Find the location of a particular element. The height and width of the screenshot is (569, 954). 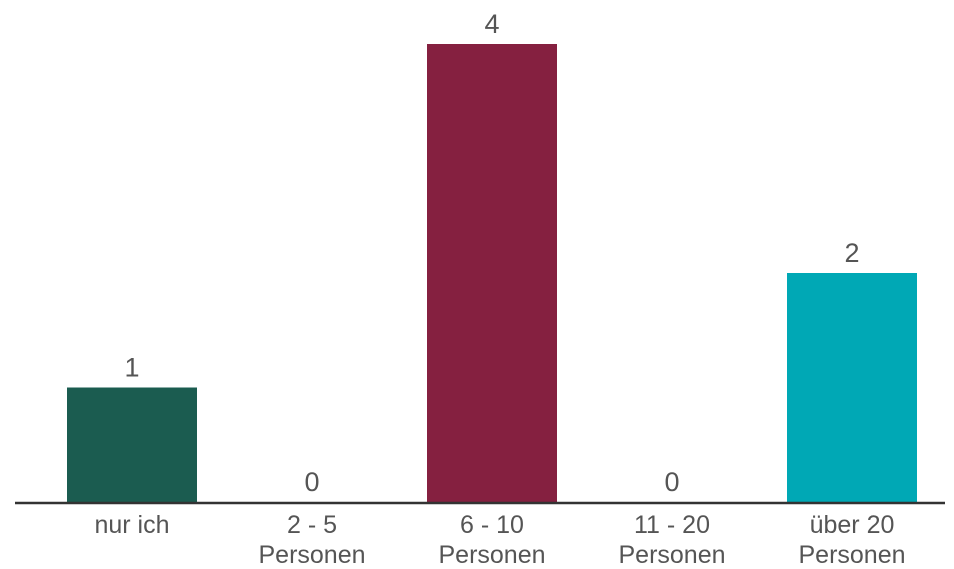

category-label-4-line-1: Personen is located at coordinates (851, 555).